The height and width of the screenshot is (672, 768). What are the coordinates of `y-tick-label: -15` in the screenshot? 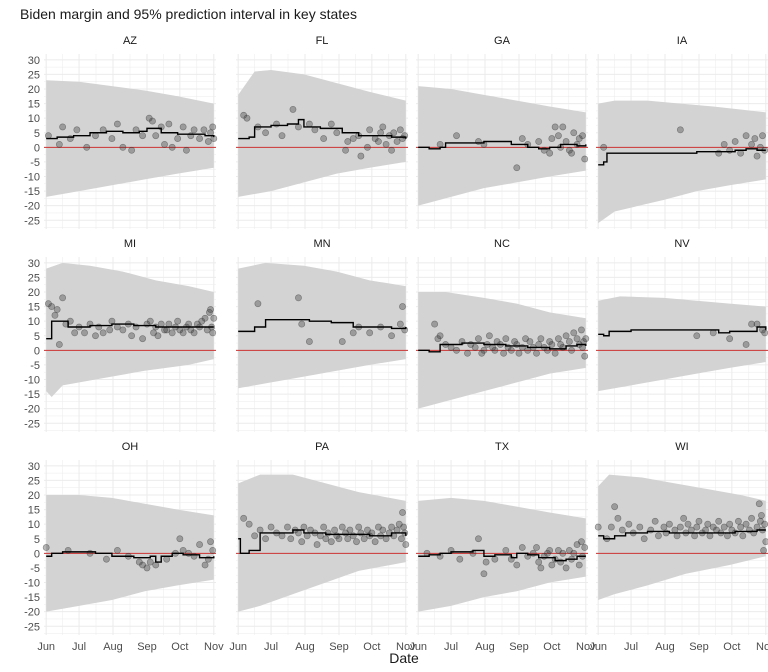 It's located at (32, 598).